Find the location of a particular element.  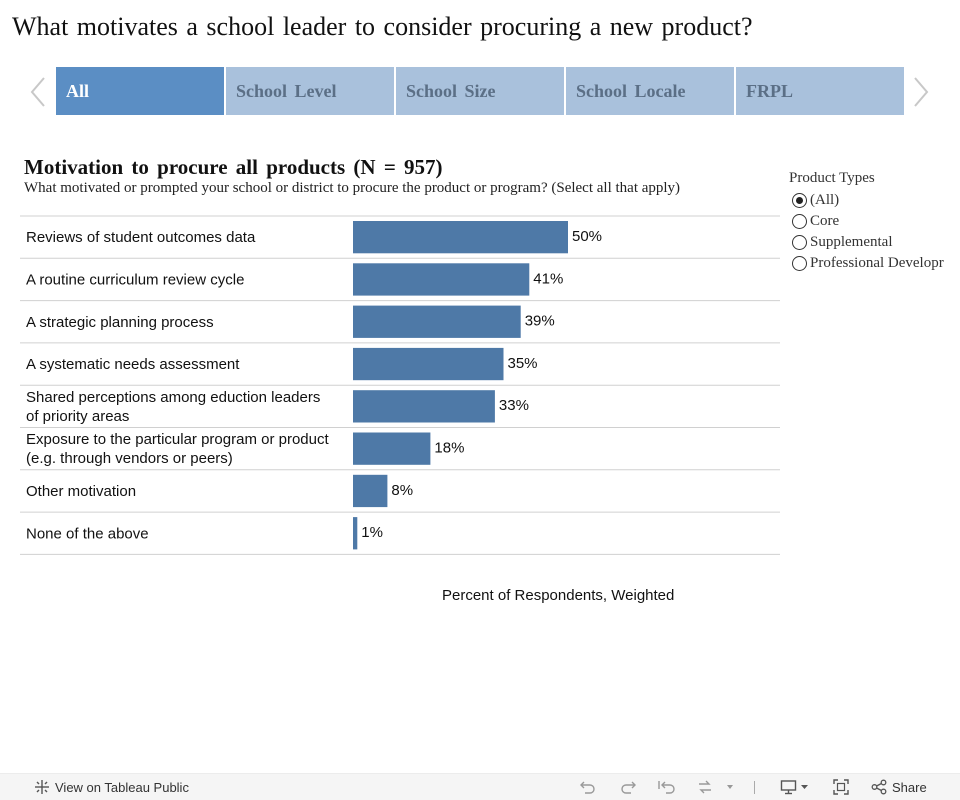

chevron-left-icon is located at coordinates (37, 92).